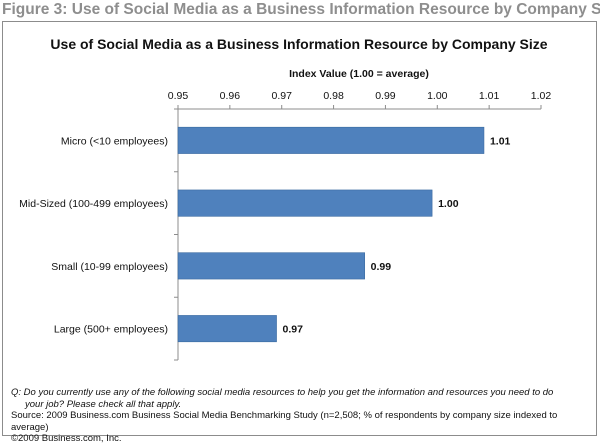 The height and width of the screenshot is (445, 600). I want to click on data-label: 1.01, so click(500, 141).